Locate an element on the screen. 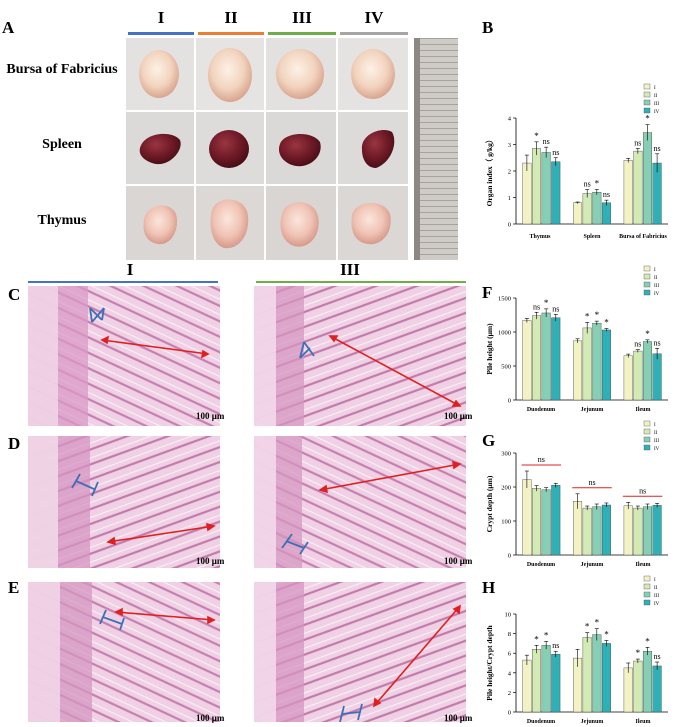 This screenshot has width=685, height=727. chart-g-bar-c1-s2 is located at coordinates (597, 531).